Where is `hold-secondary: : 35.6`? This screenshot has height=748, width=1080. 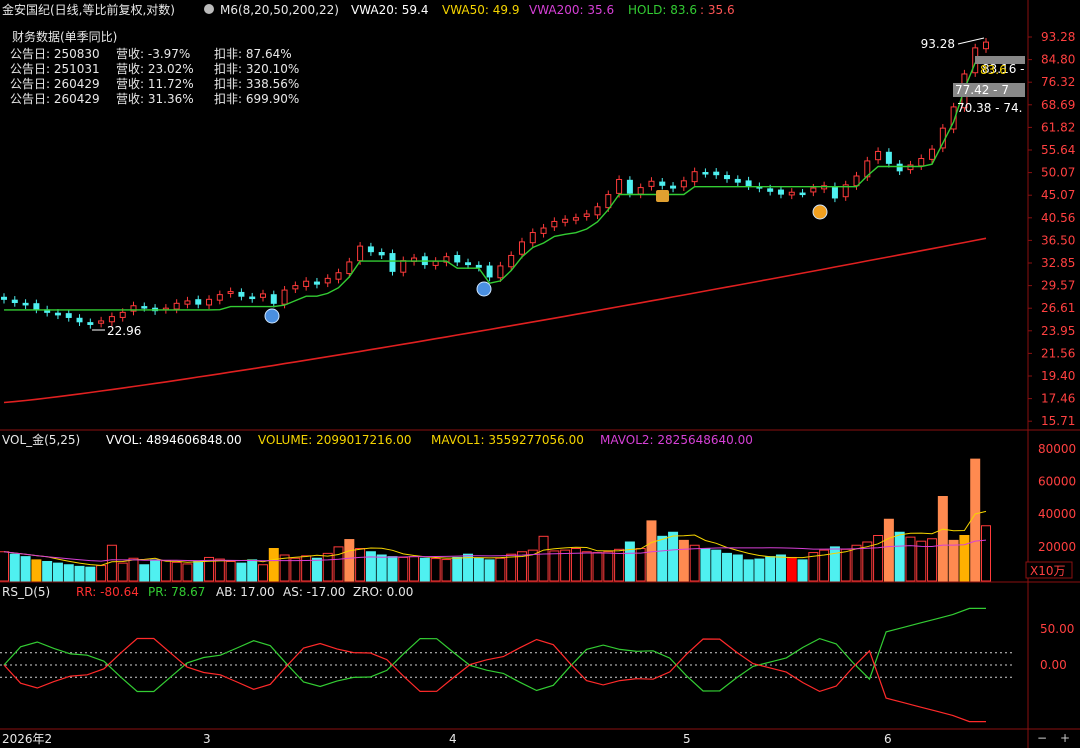
hold-secondary: : 35.6 is located at coordinates (717, 10).